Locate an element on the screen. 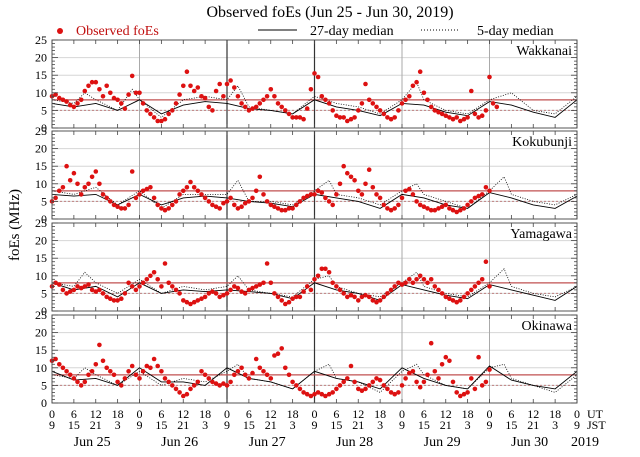  station-label: Wakkanai is located at coordinates (544, 51).